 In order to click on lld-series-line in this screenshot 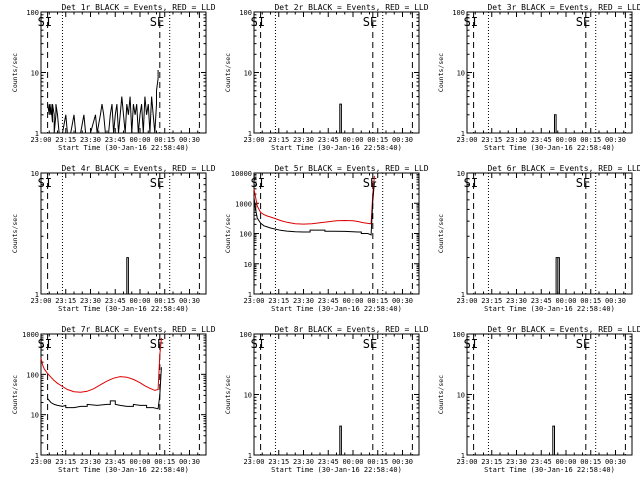, I will do `click(314, 200)`.